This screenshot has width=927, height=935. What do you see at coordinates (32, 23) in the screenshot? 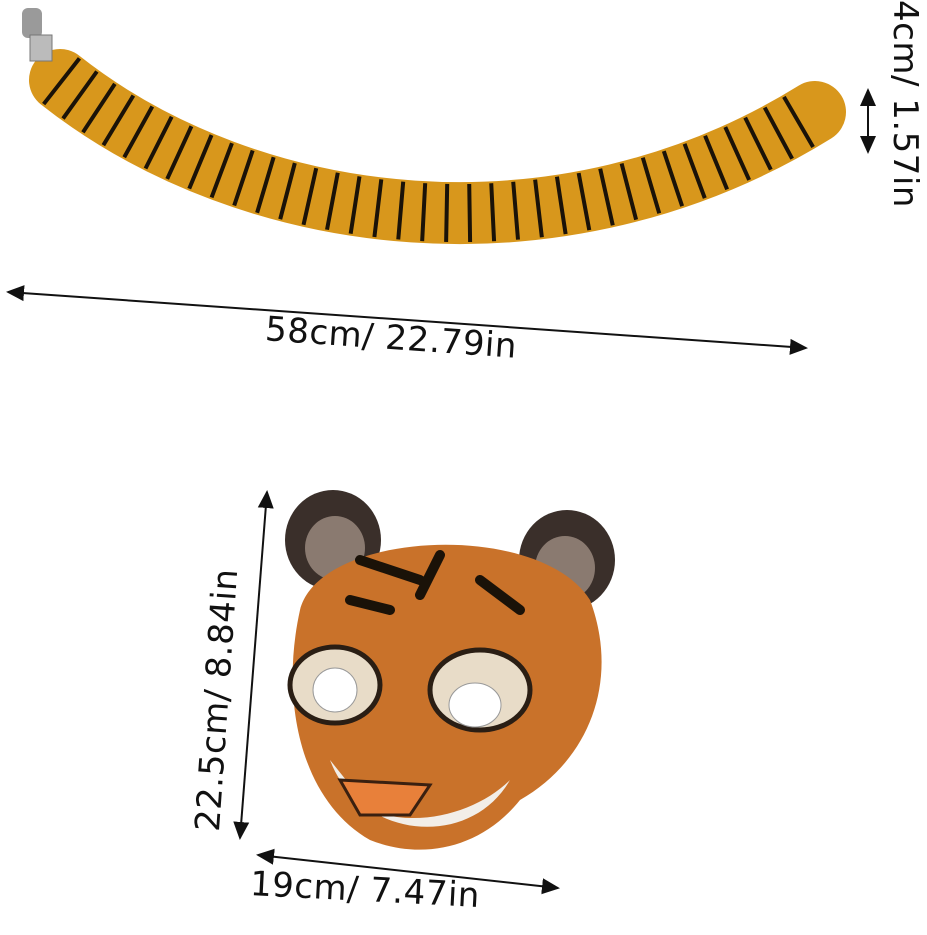
I see `tail-clip` at bounding box center [32, 23].